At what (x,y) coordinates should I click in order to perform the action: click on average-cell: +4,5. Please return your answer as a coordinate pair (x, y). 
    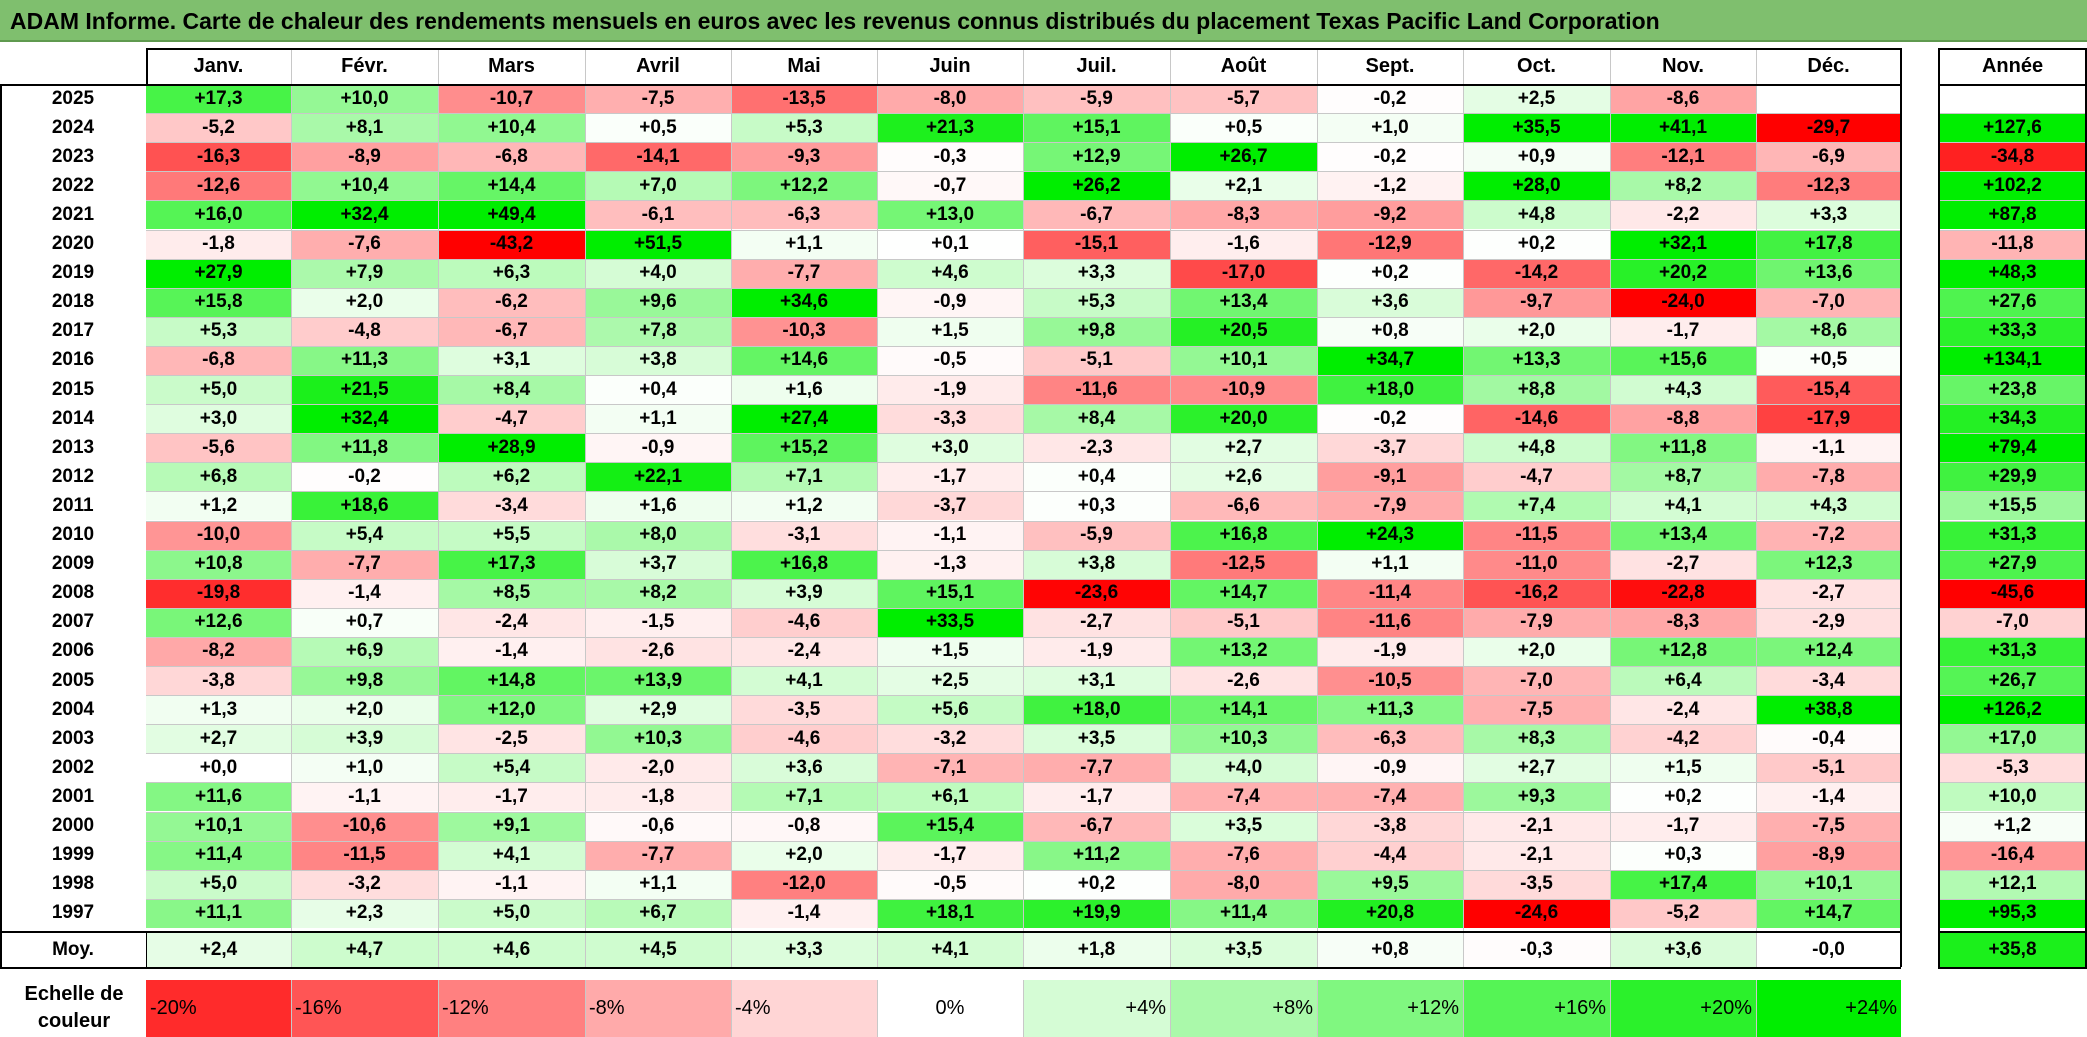
    Looking at the image, I should click on (658, 950).